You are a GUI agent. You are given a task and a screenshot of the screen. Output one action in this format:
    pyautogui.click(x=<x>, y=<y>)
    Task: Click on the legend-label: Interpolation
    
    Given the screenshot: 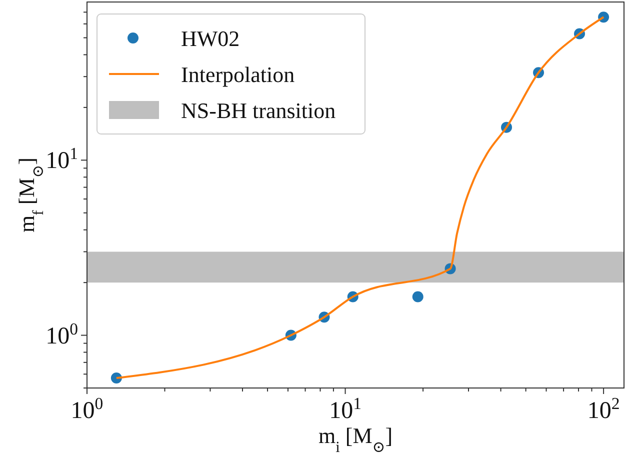 What is the action you would take?
    pyautogui.click(x=238, y=74)
    